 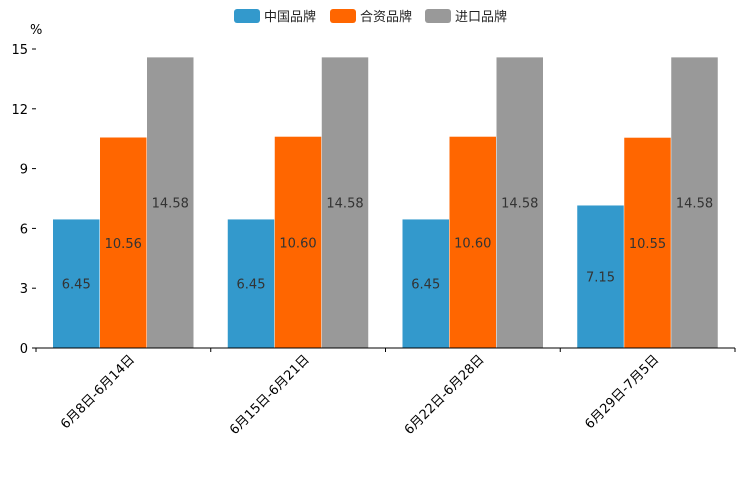 I want to click on x-tick-label: 6月15日-6月21日, so click(x=270, y=395).